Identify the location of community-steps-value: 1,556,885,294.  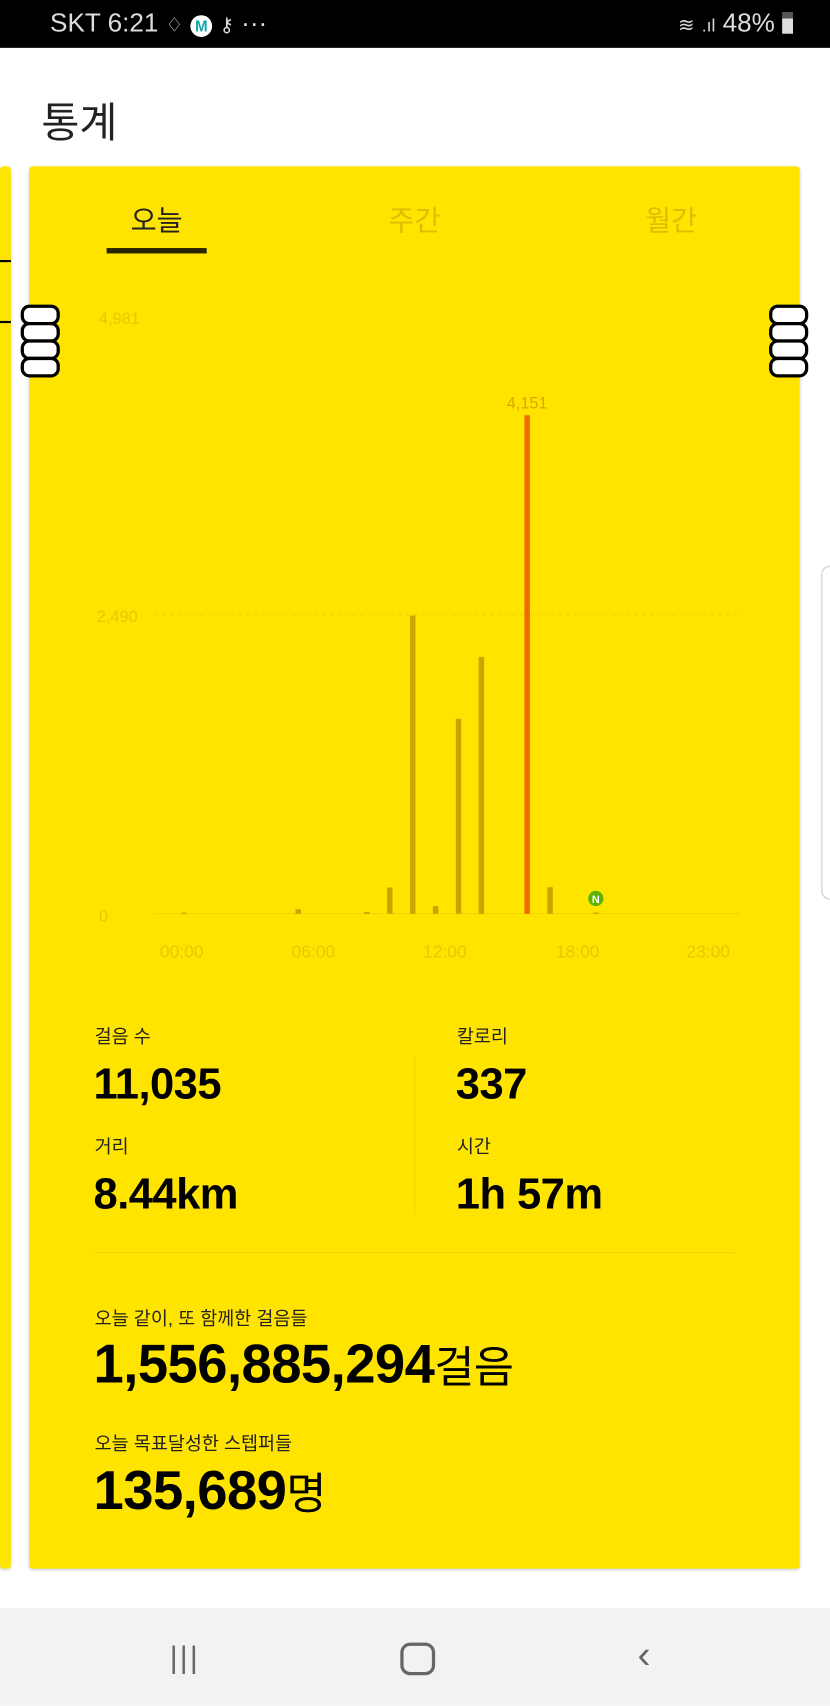
(264, 1364).